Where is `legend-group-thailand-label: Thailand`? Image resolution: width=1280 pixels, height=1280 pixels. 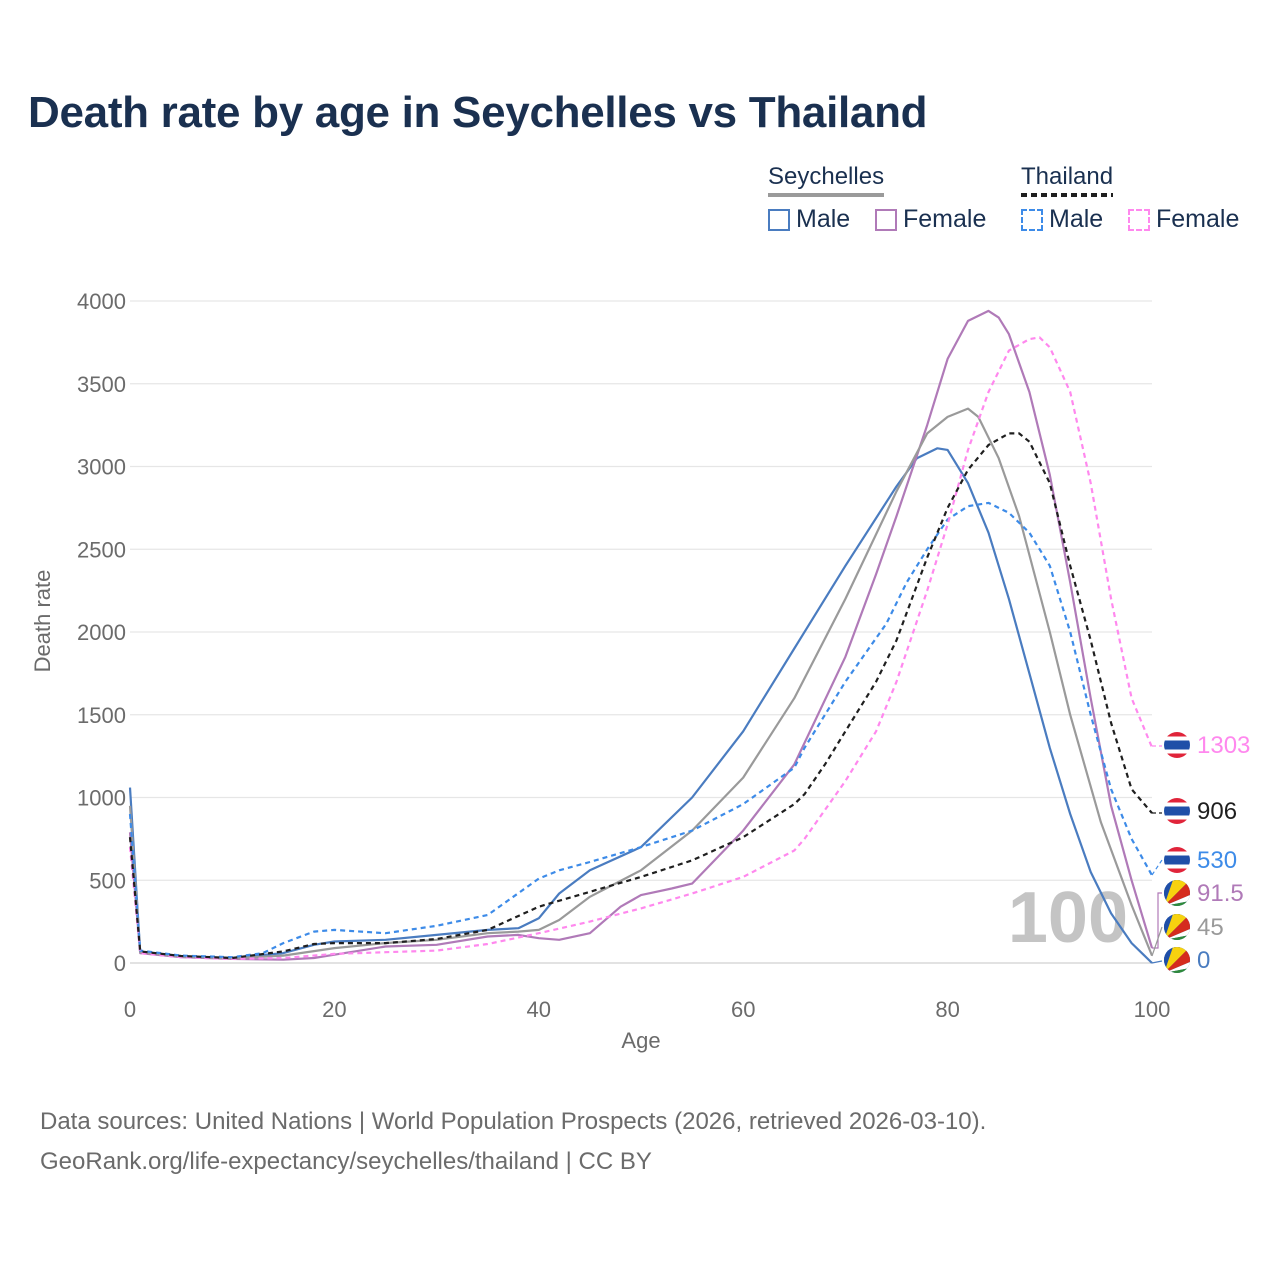 legend-group-thailand-label: Thailand is located at coordinates (1067, 176).